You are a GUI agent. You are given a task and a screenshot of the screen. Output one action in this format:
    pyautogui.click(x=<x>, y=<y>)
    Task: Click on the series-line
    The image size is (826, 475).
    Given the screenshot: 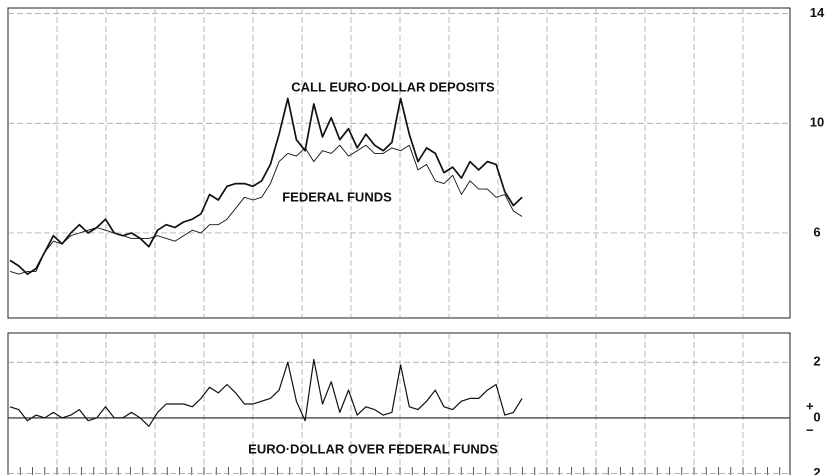 What is the action you would take?
    pyautogui.click(x=266, y=392)
    